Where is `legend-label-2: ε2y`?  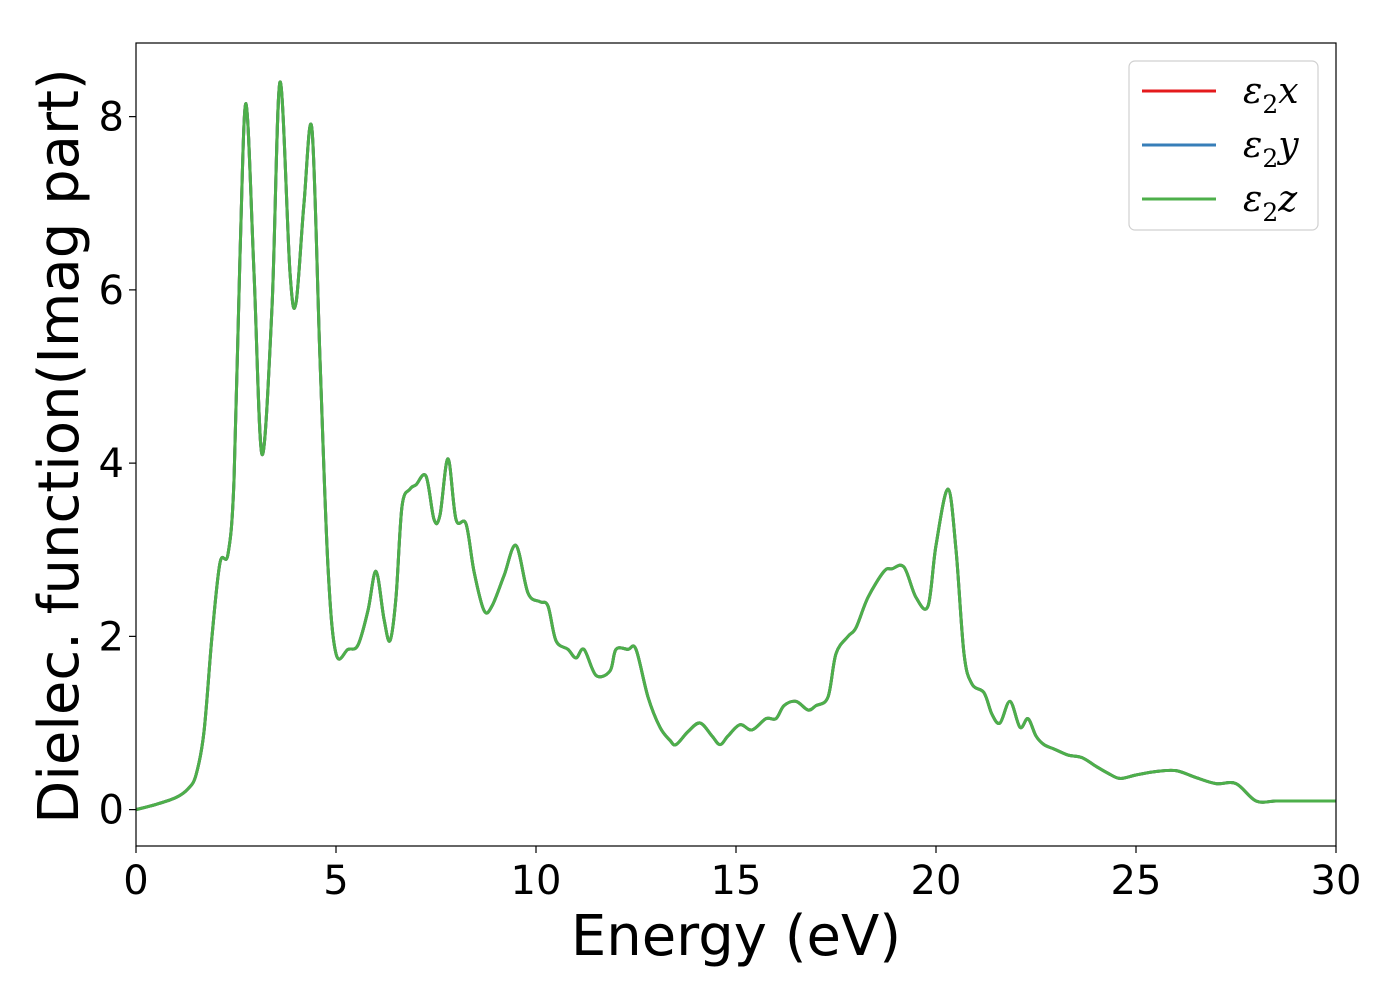 legend-label-2: ε2y is located at coordinates (1271, 149).